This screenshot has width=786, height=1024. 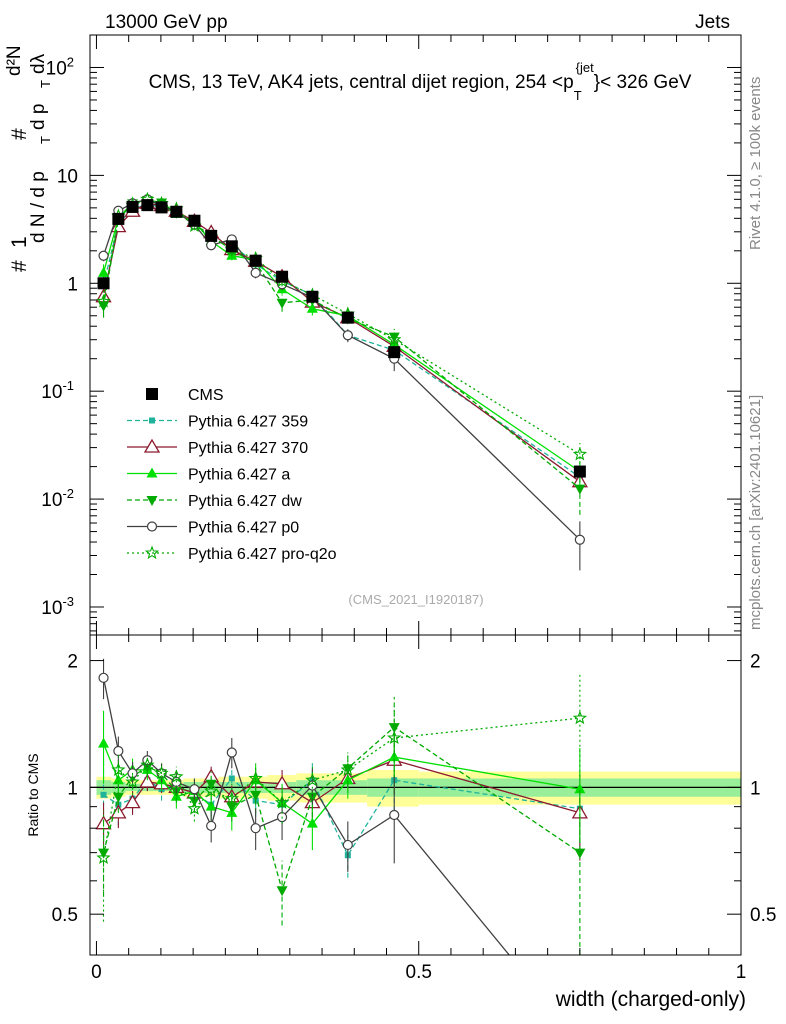 I want to click on y-tick-label-main: 10², so click(x=60, y=66).